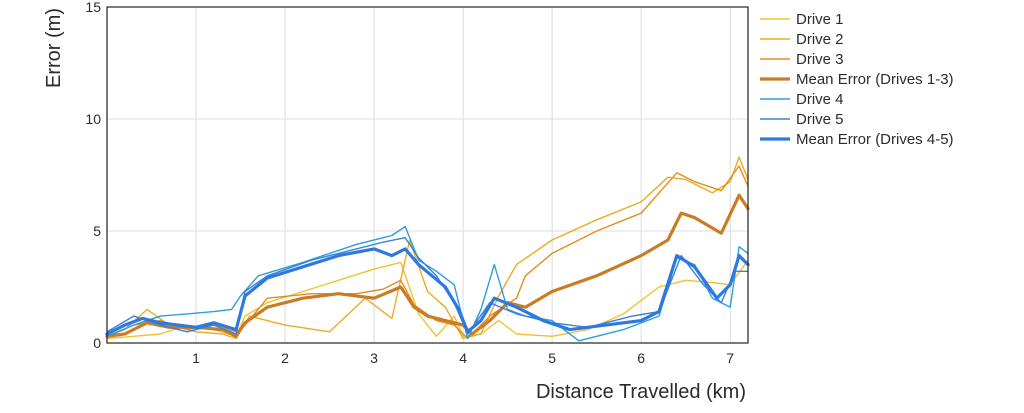 The width and height of the screenshot is (1024, 413). I want to click on legend-label: Drive 2, so click(820, 39).